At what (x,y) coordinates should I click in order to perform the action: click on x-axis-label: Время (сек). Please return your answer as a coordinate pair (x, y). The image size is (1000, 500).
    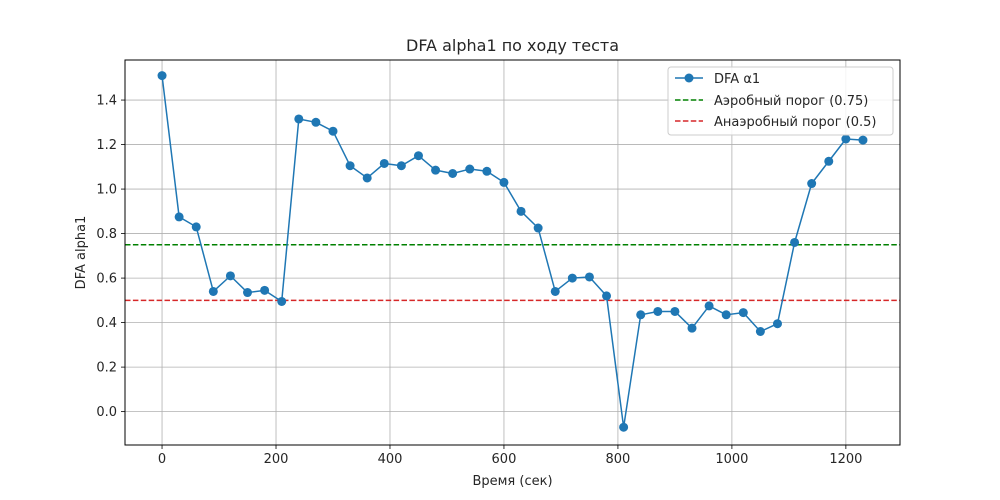
    Looking at the image, I should click on (512, 481).